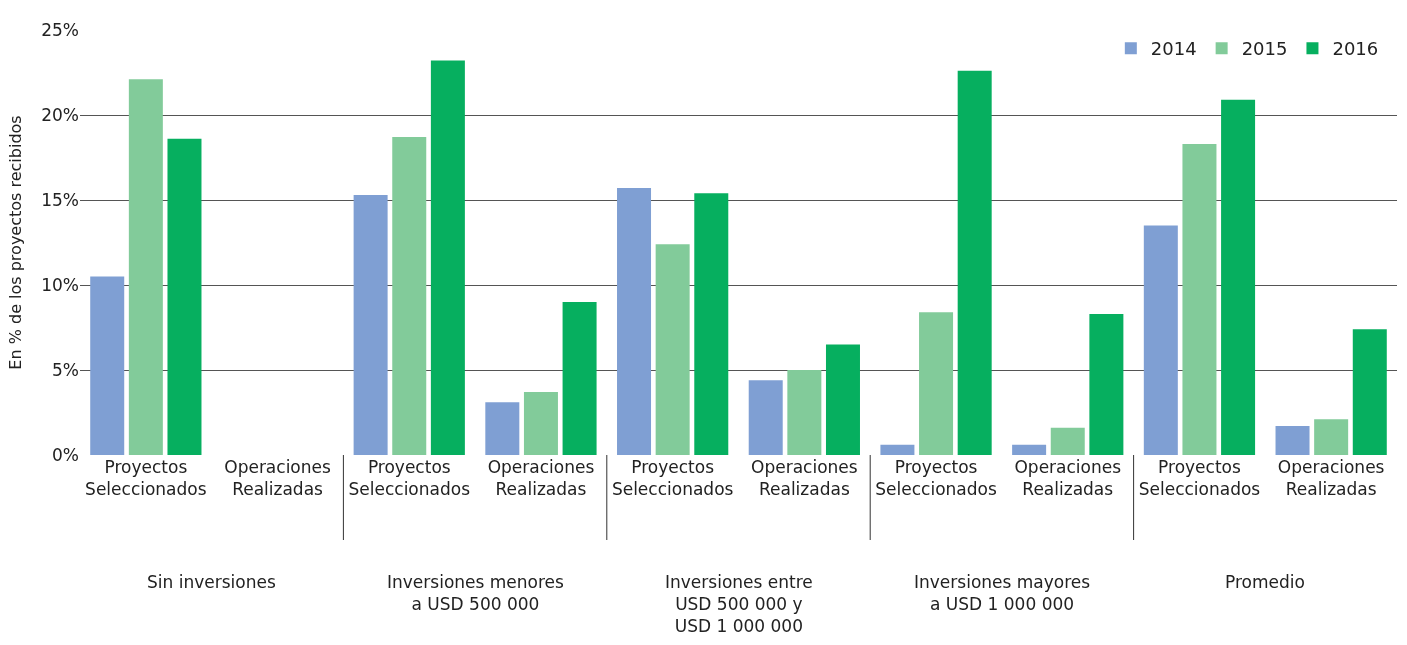  I want to click on text: Promedio, so click(1265, 582).